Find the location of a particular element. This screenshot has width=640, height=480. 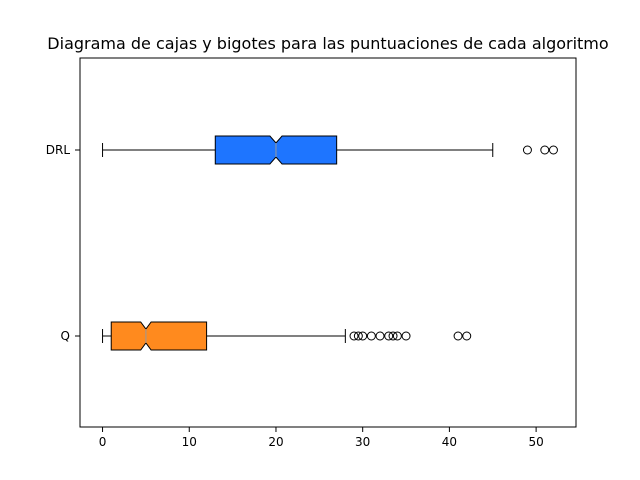

x-axis: 0 10 20 30 40 50 is located at coordinates (321, 438).